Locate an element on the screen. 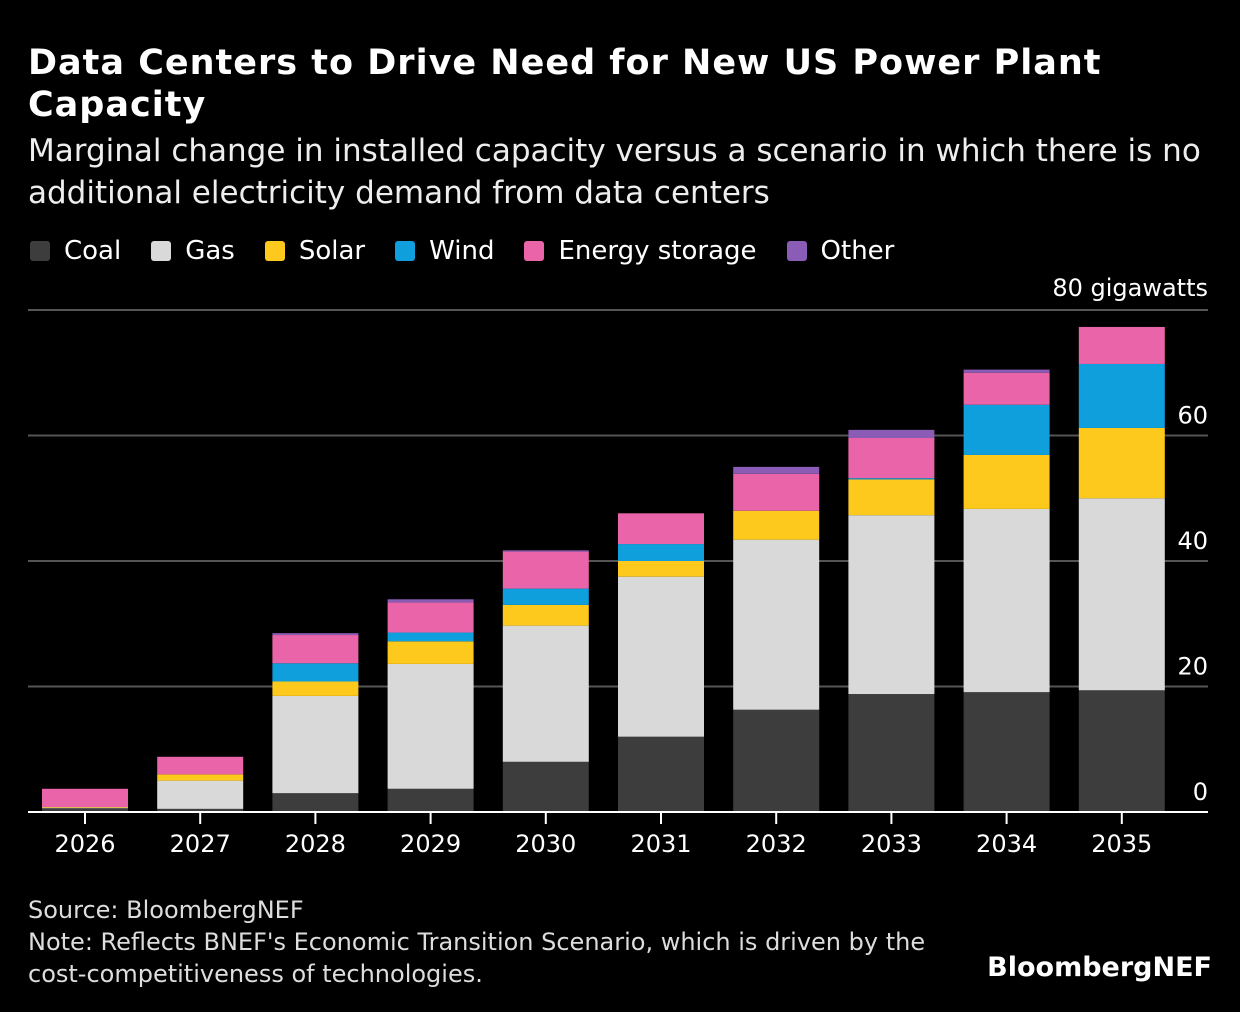 The height and width of the screenshot is (1012, 1240). y-tick-label: 40 is located at coordinates (1192, 541).